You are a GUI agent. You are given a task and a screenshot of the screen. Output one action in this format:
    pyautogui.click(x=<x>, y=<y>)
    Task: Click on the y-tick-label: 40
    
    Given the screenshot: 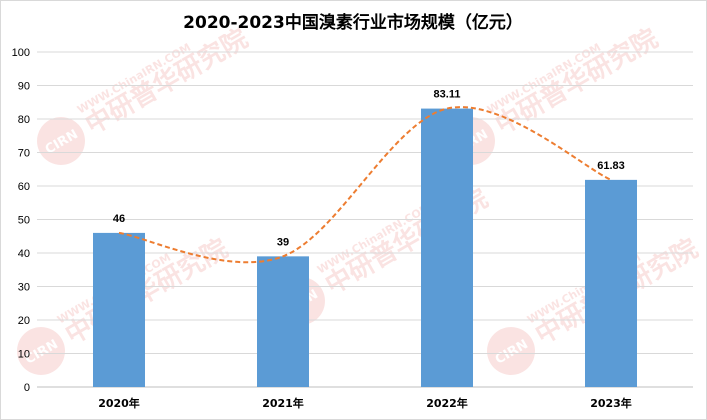 What is the action you would take?
    pyautogui.click(x=24, y=254)
    